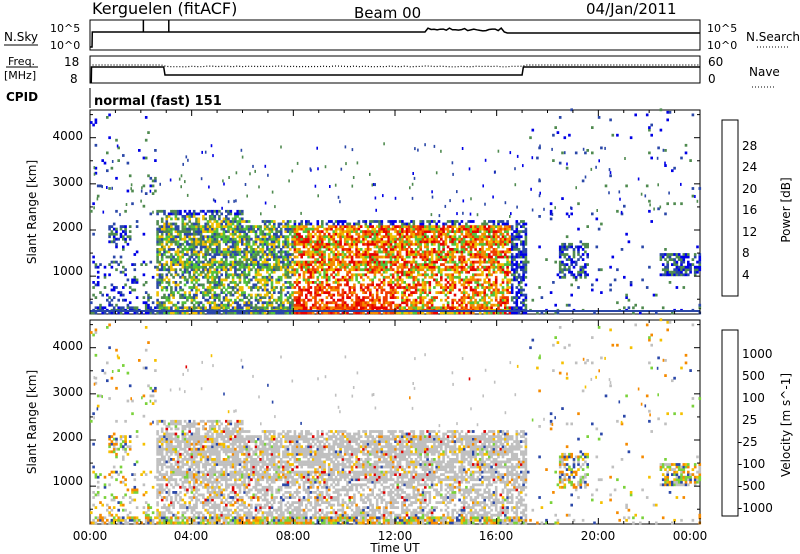  I want to click on power-cell-2084, so click(311, 229).